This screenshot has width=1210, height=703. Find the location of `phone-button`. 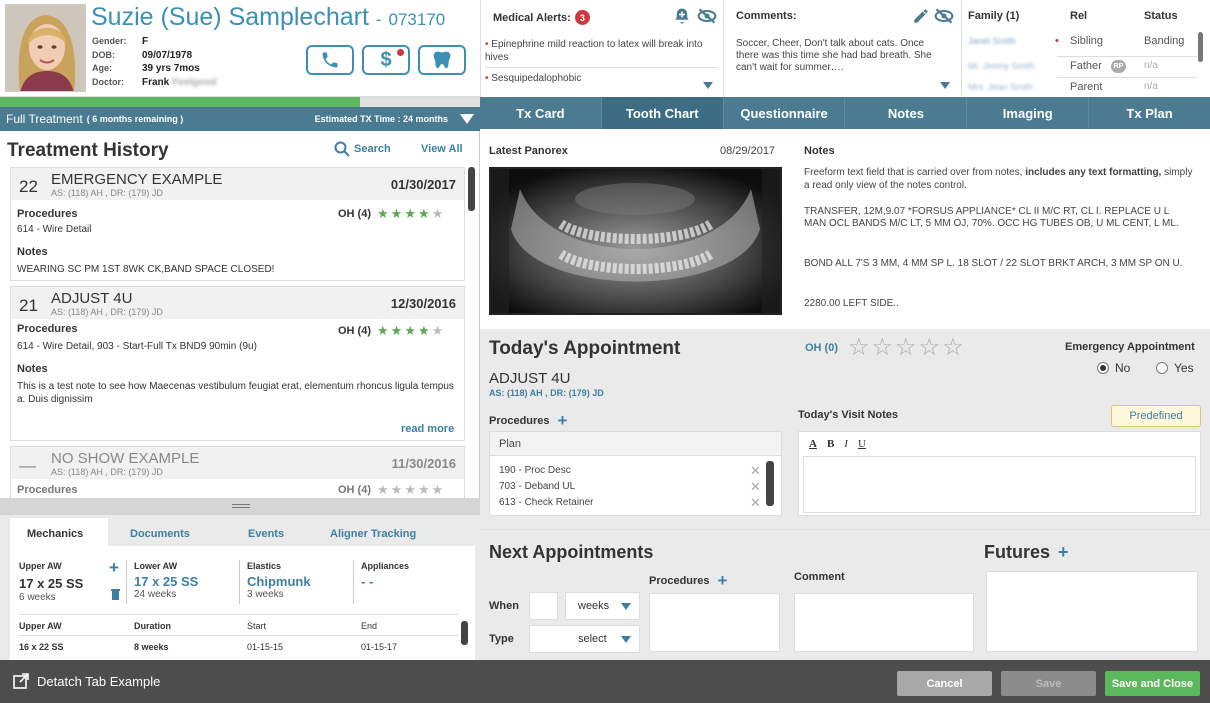

phone-button is located at coordinates (330, 60).